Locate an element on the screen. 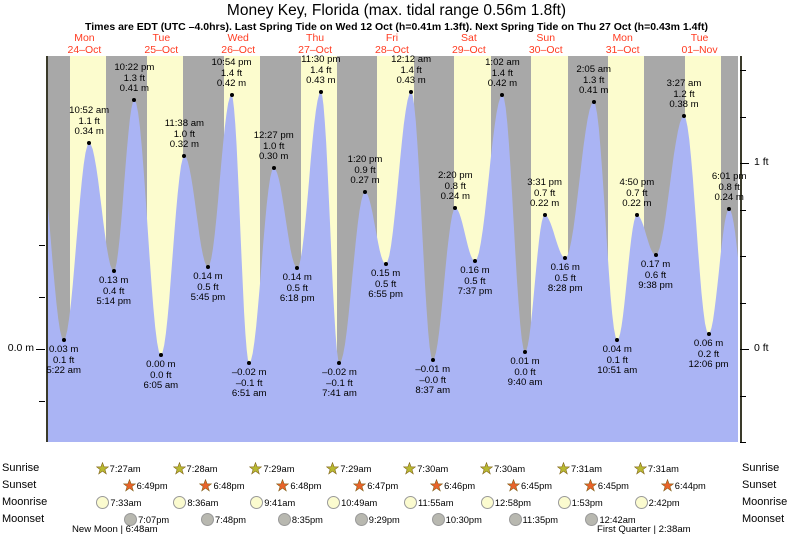 Image resolution: width=793 pixels, height=539 pixels. tide-label-low-28: 0.06 m 0.2 ft 12:06 pm is located at coordinates (709, 354).